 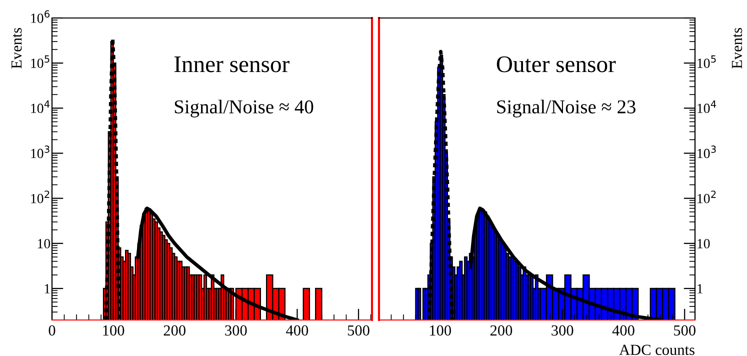 What do you see at coordinates (40, 16) in the screenshot?
I see `y-tick-label: 10$^{6}$` at bounding box center [40, 16].